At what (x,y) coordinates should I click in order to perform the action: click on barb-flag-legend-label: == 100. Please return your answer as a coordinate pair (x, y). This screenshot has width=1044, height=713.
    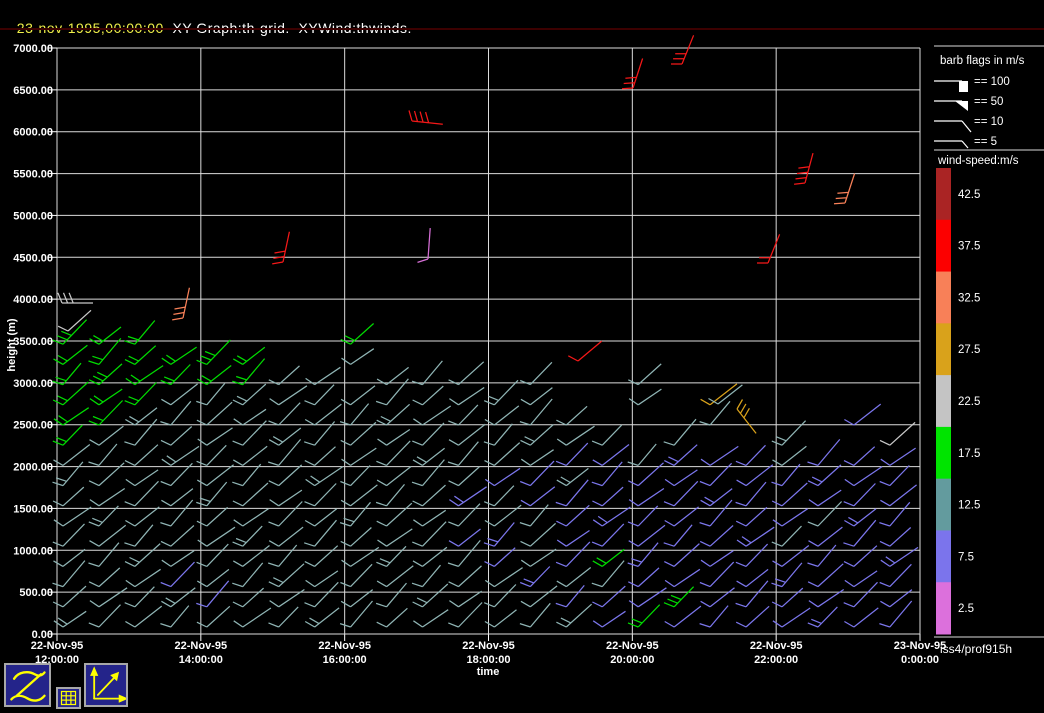
    Looking at the image, I should click on (992, 82).